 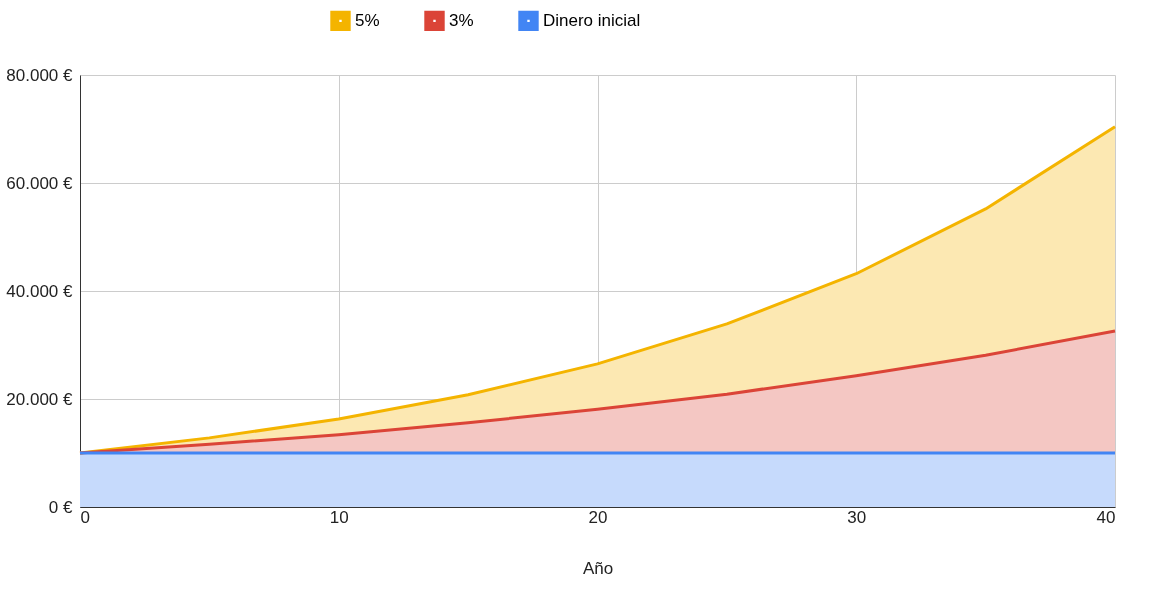 I want to click on x-tick-label: 20, so click(x=598, y=517).